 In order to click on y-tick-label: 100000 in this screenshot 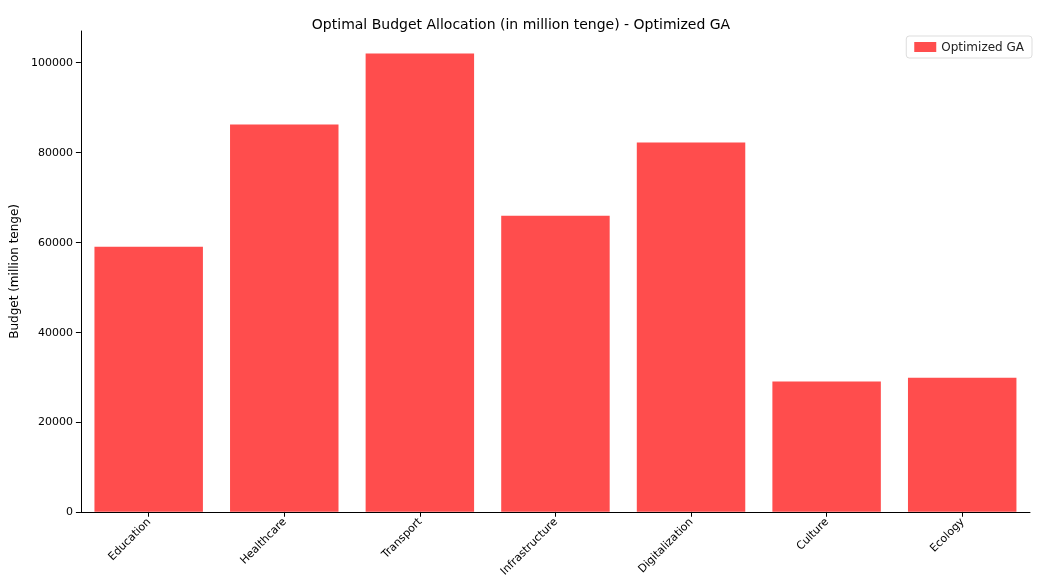, I will do `click(51, 62)`.